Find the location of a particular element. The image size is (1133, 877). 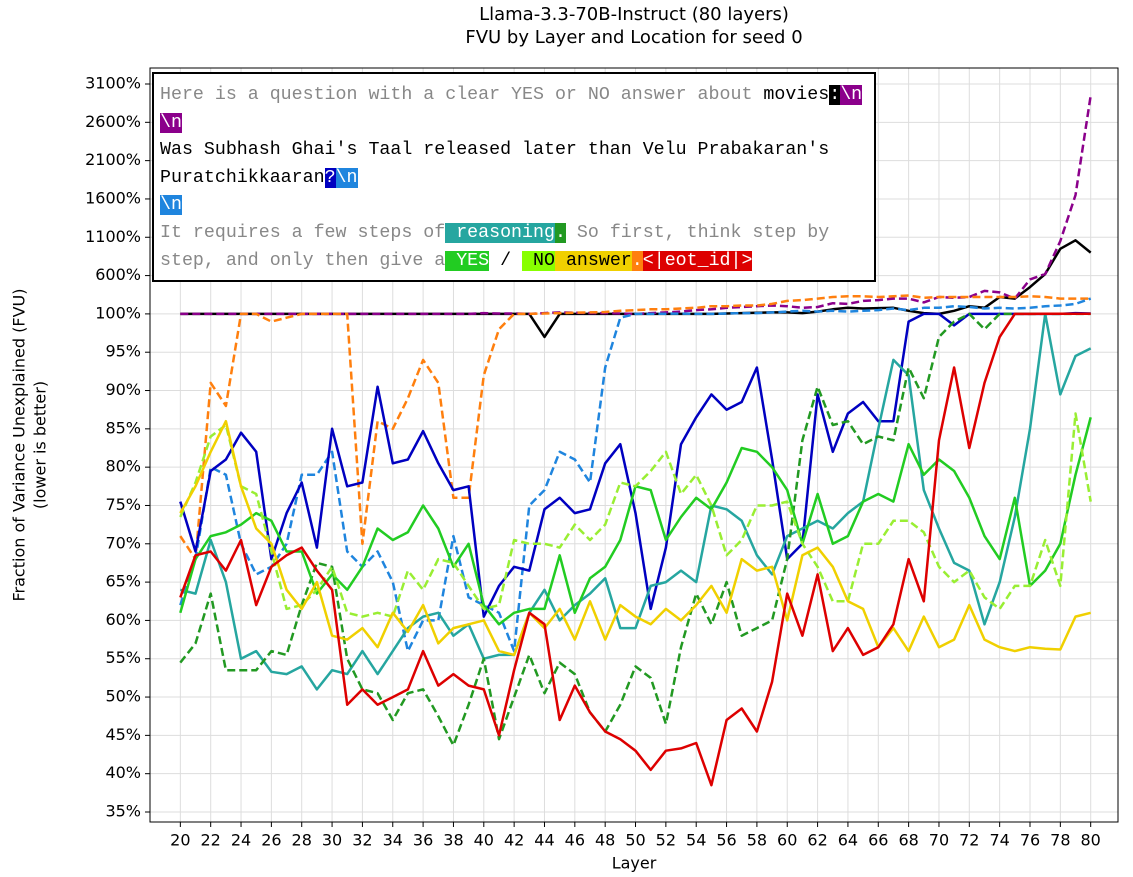

x-tick-label: 44 is located at coordinates (544, 840).